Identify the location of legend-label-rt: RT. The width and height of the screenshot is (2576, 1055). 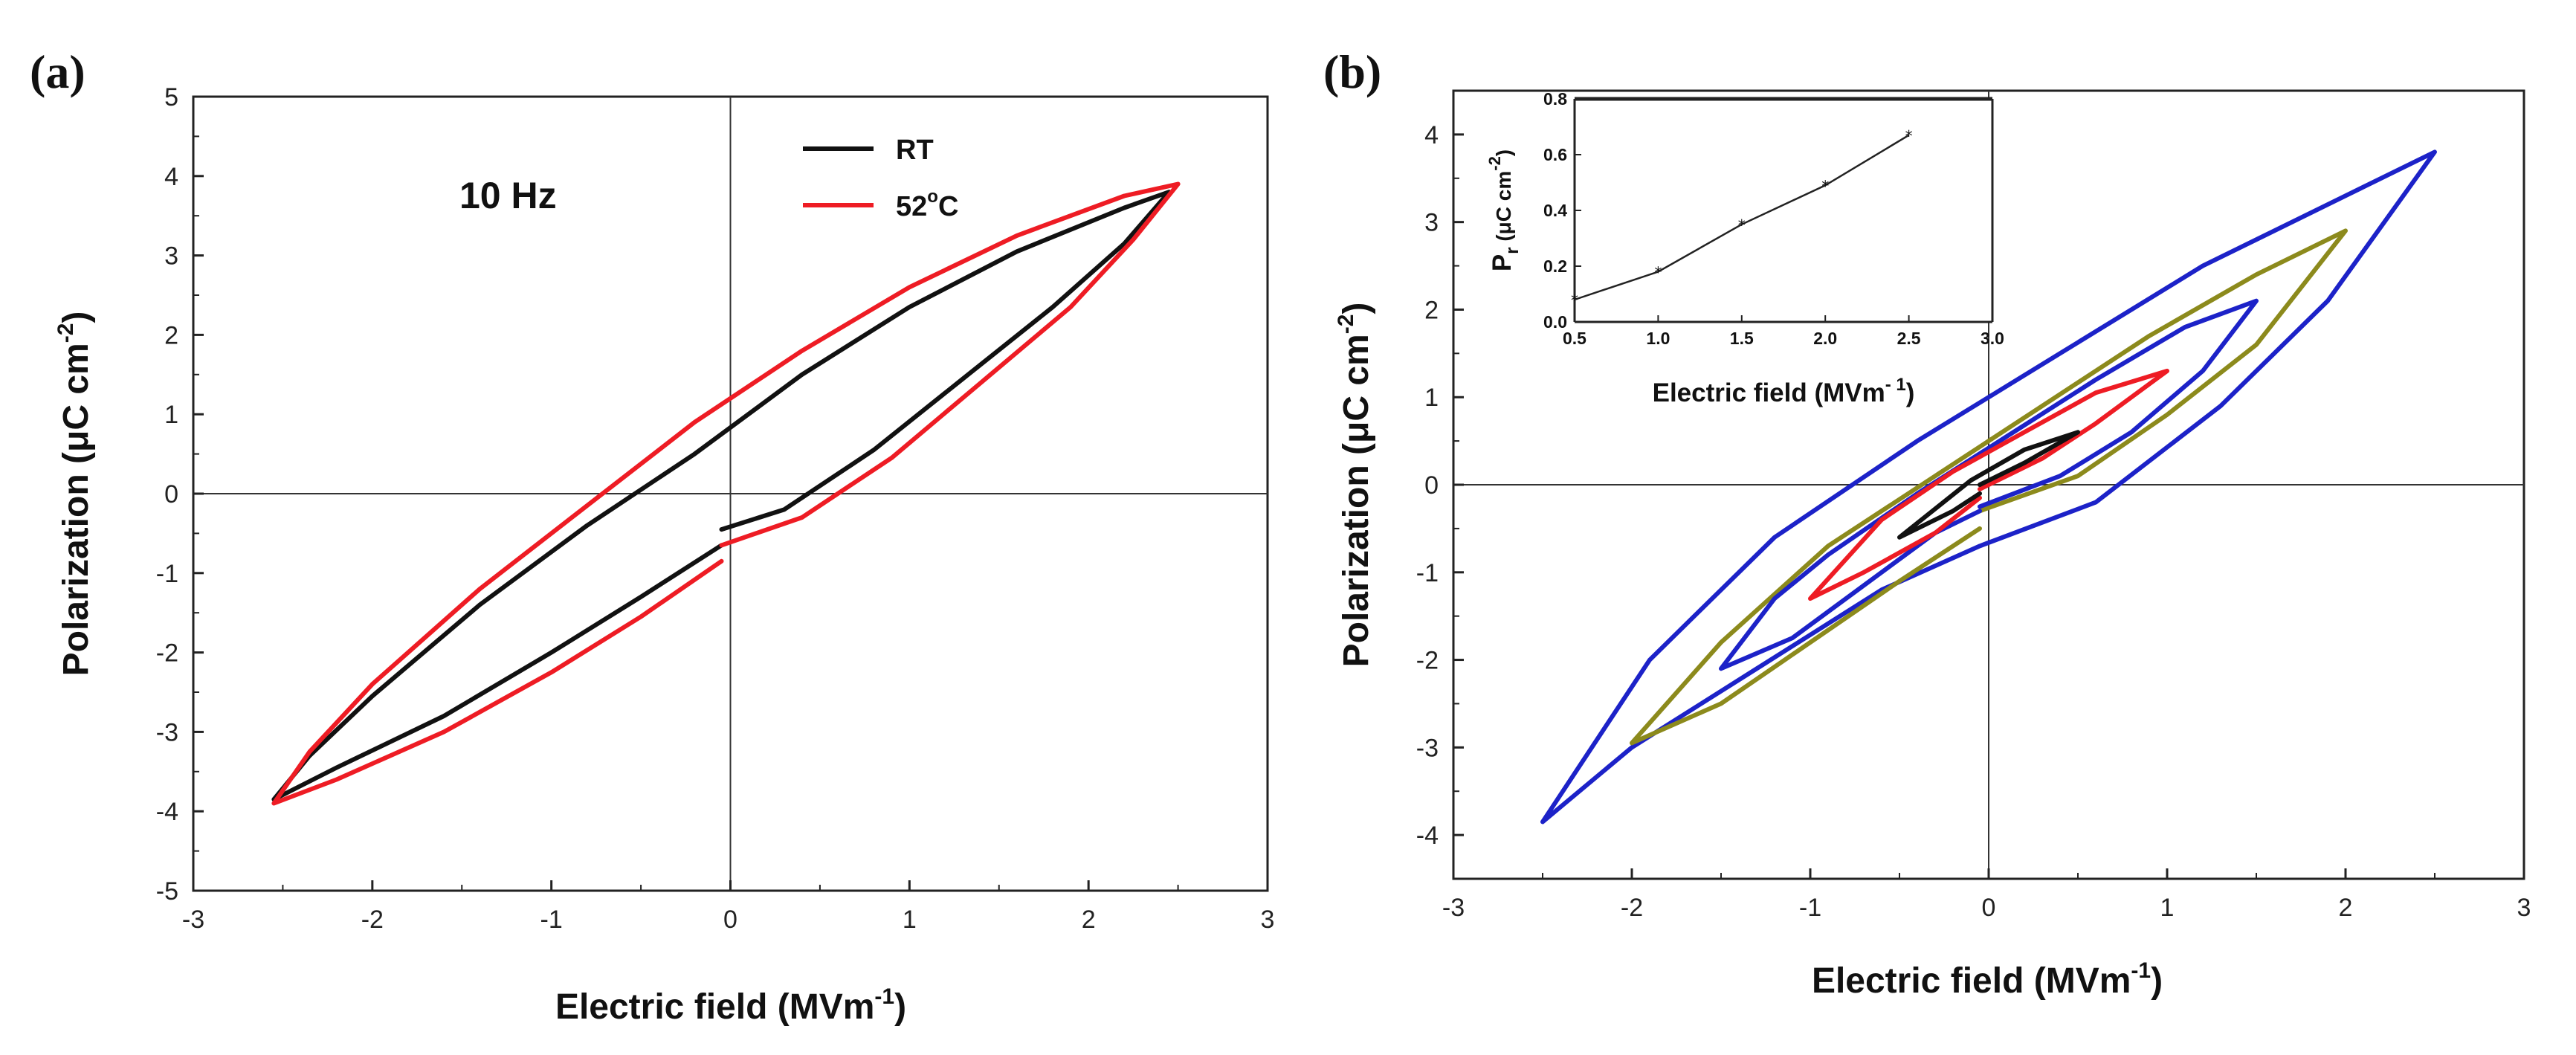
(915, 150).